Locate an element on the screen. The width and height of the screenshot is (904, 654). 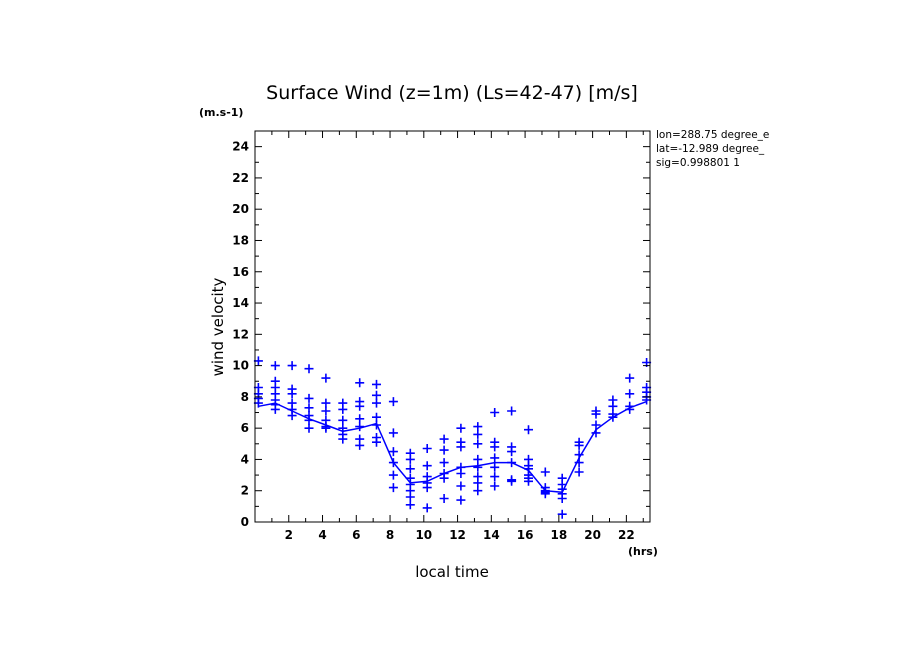
x-unit-label: (hrs) is located at coordinates (643, 551).